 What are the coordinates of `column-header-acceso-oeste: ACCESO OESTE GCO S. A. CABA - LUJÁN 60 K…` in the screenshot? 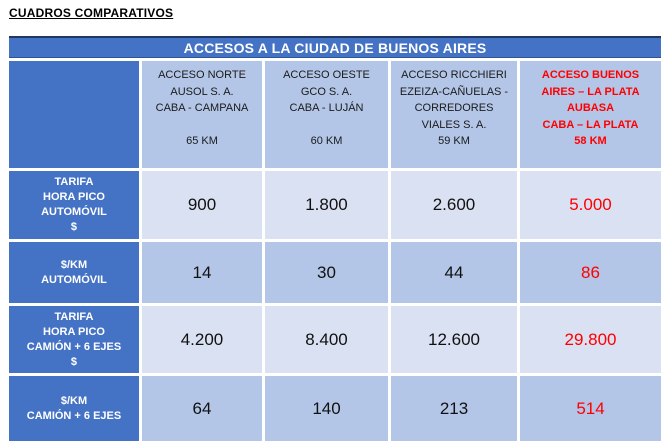 It's located at (326, 114).